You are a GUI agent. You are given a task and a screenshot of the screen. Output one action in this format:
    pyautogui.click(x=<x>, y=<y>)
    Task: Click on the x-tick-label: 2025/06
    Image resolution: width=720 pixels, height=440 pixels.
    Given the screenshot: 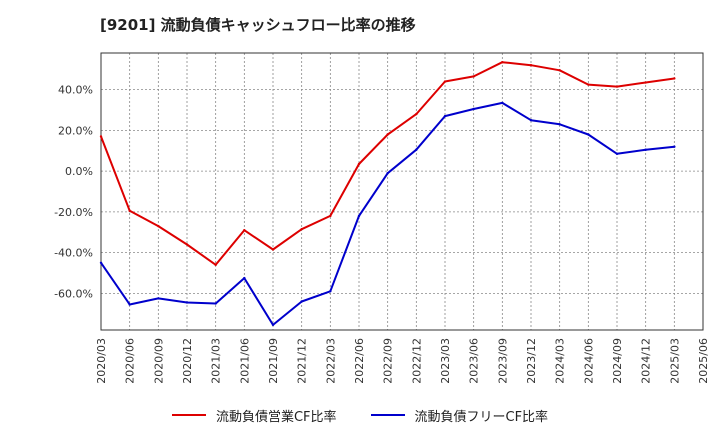 What is the action you would take?
    pyautogui.click(x=703, y=361)
    